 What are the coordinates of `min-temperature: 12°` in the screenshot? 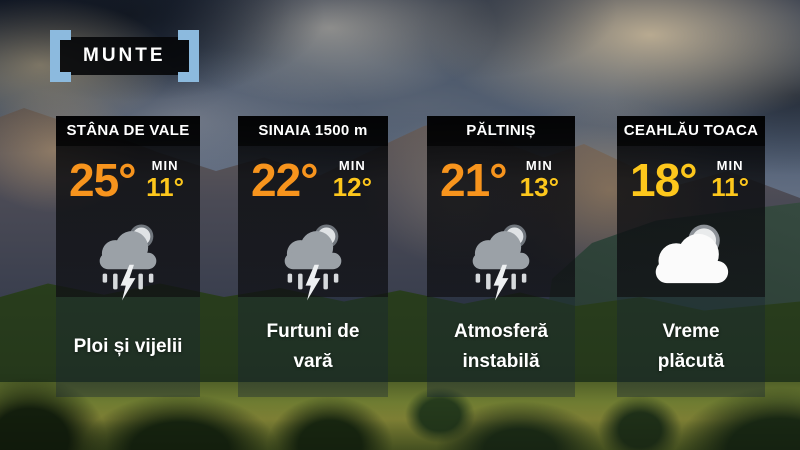 It's located at (352, 187).